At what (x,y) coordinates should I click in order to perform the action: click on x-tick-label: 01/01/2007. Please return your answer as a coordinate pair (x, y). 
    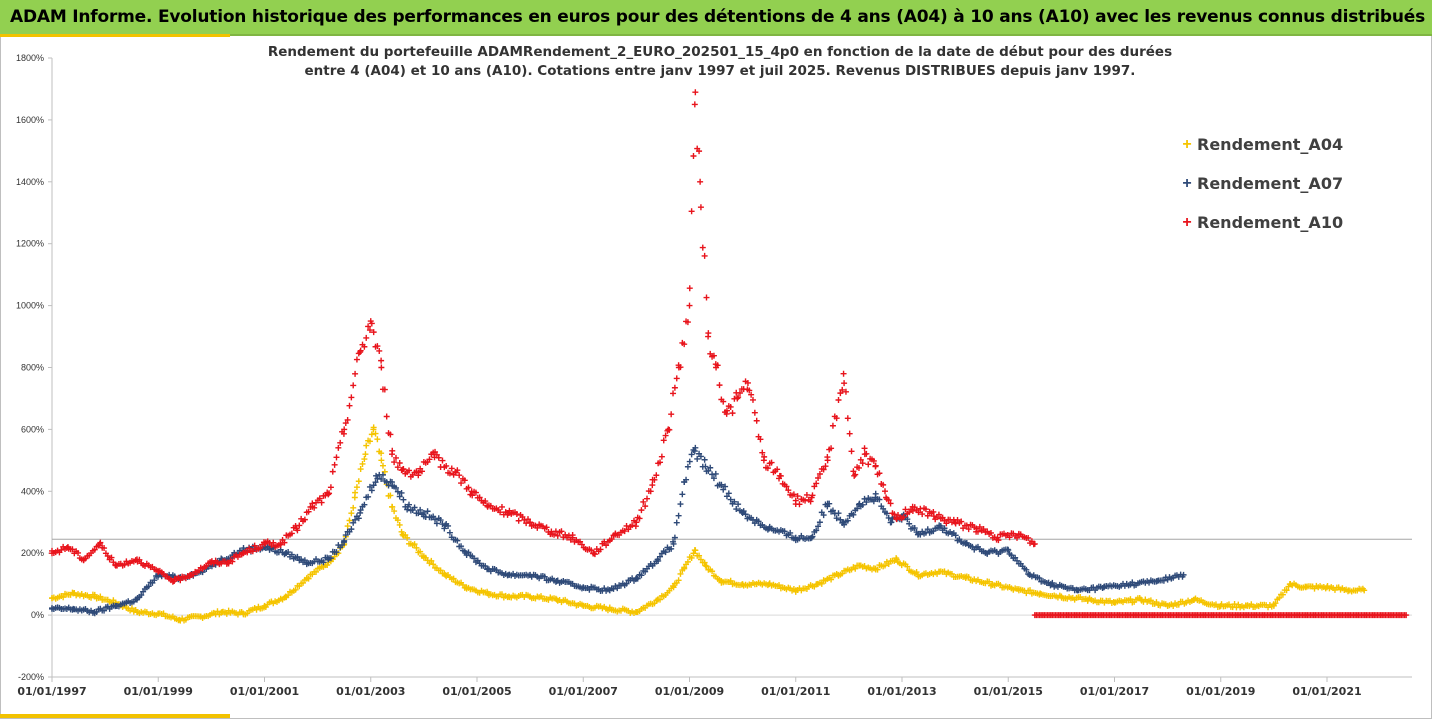
    Looking at the image, I should click on (583, 691).